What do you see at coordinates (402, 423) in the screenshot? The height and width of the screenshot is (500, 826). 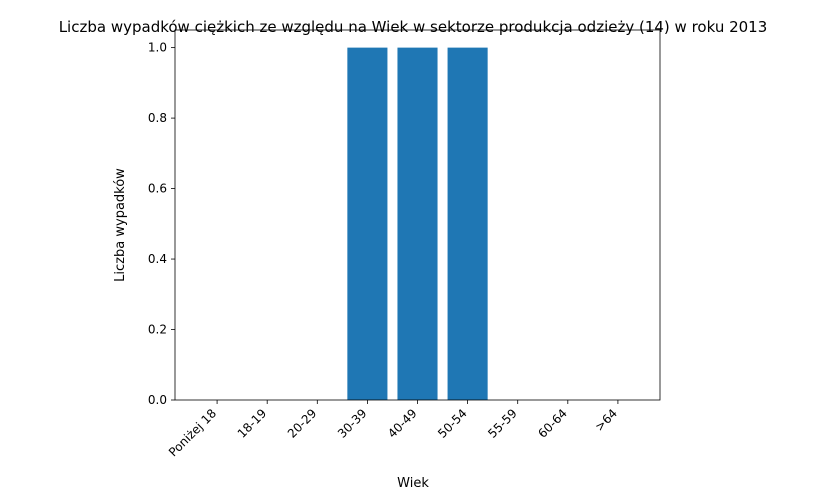 I see `x-tick-label-4: 40-49` at bounding box center [402, 423].